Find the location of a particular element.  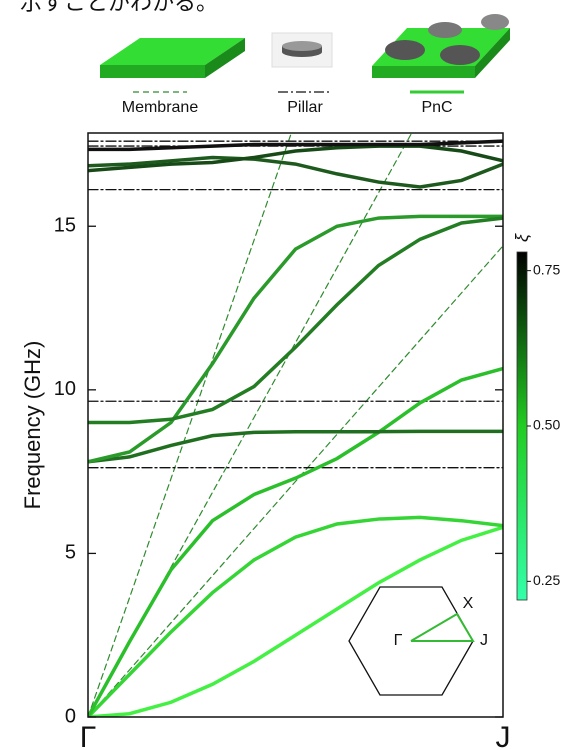

y-tick-label: 5 is located at coordinates (70, 553).